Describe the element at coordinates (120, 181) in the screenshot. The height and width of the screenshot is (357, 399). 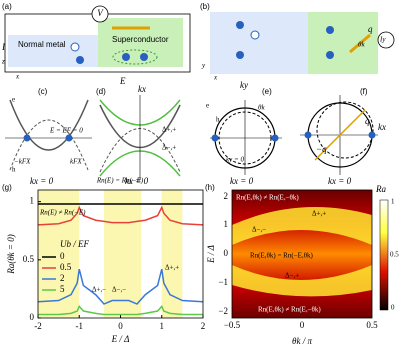
I see `annotation: Rn(E) = Rn(−E)` at that location.